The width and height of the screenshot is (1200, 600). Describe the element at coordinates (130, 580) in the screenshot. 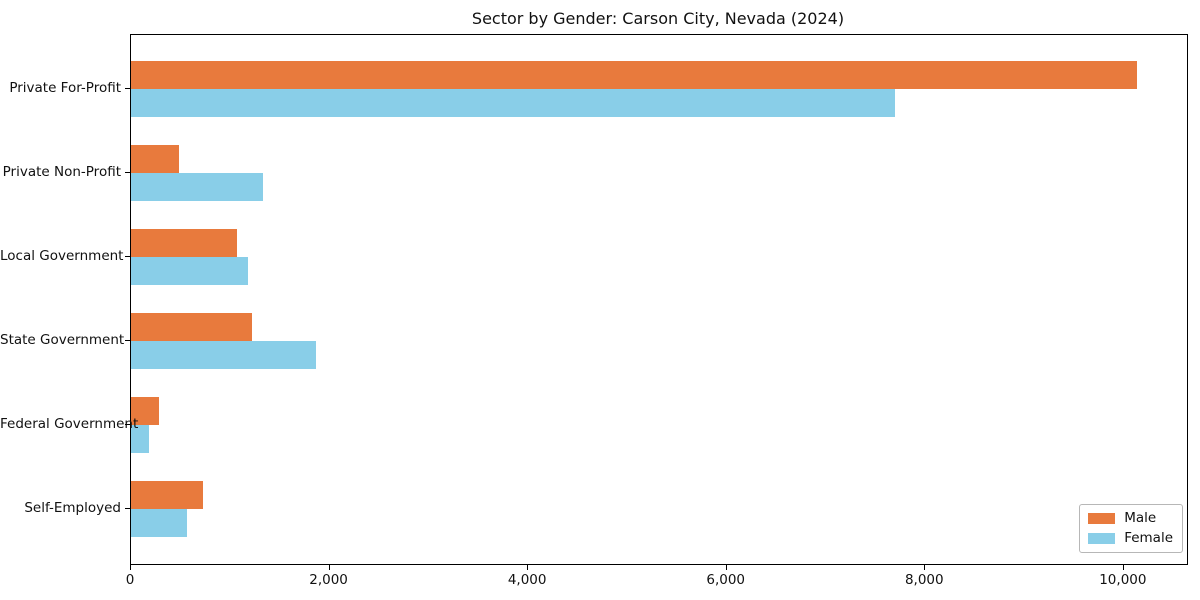

I see `x-tick-label: 0` at that location.